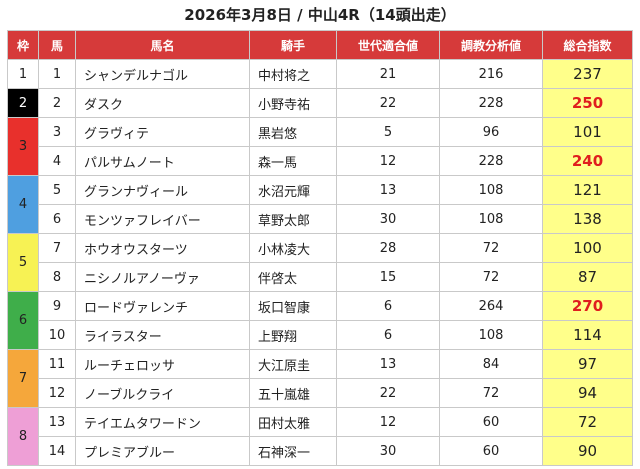 This screenshot has height=469, width=640. What do you see at coordinates (293, 190) in the screenshot?
I see `jockey-cell: 水沼元輝` at bounding box center [293, 190].